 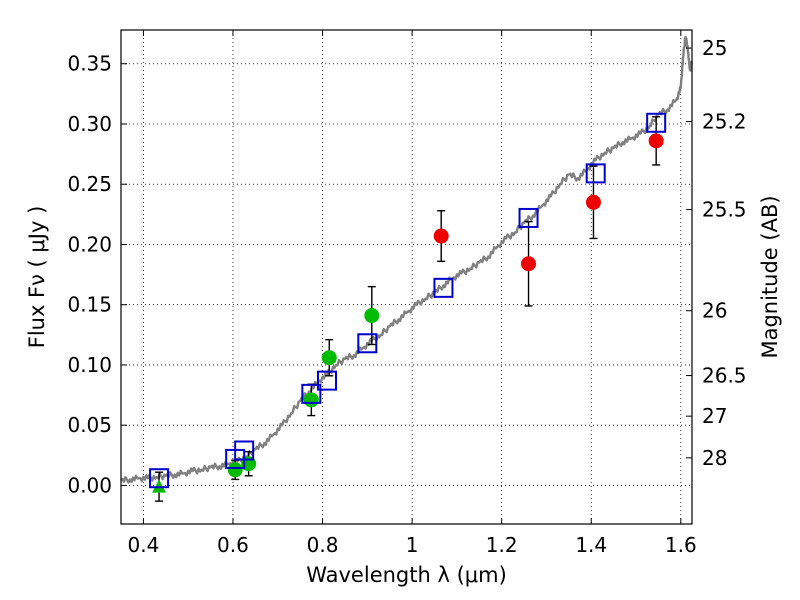 What do you see at coordinates (714, 311) in the screenshot?
I see `right-tick-label: 26` at bounding box center [714, 311].